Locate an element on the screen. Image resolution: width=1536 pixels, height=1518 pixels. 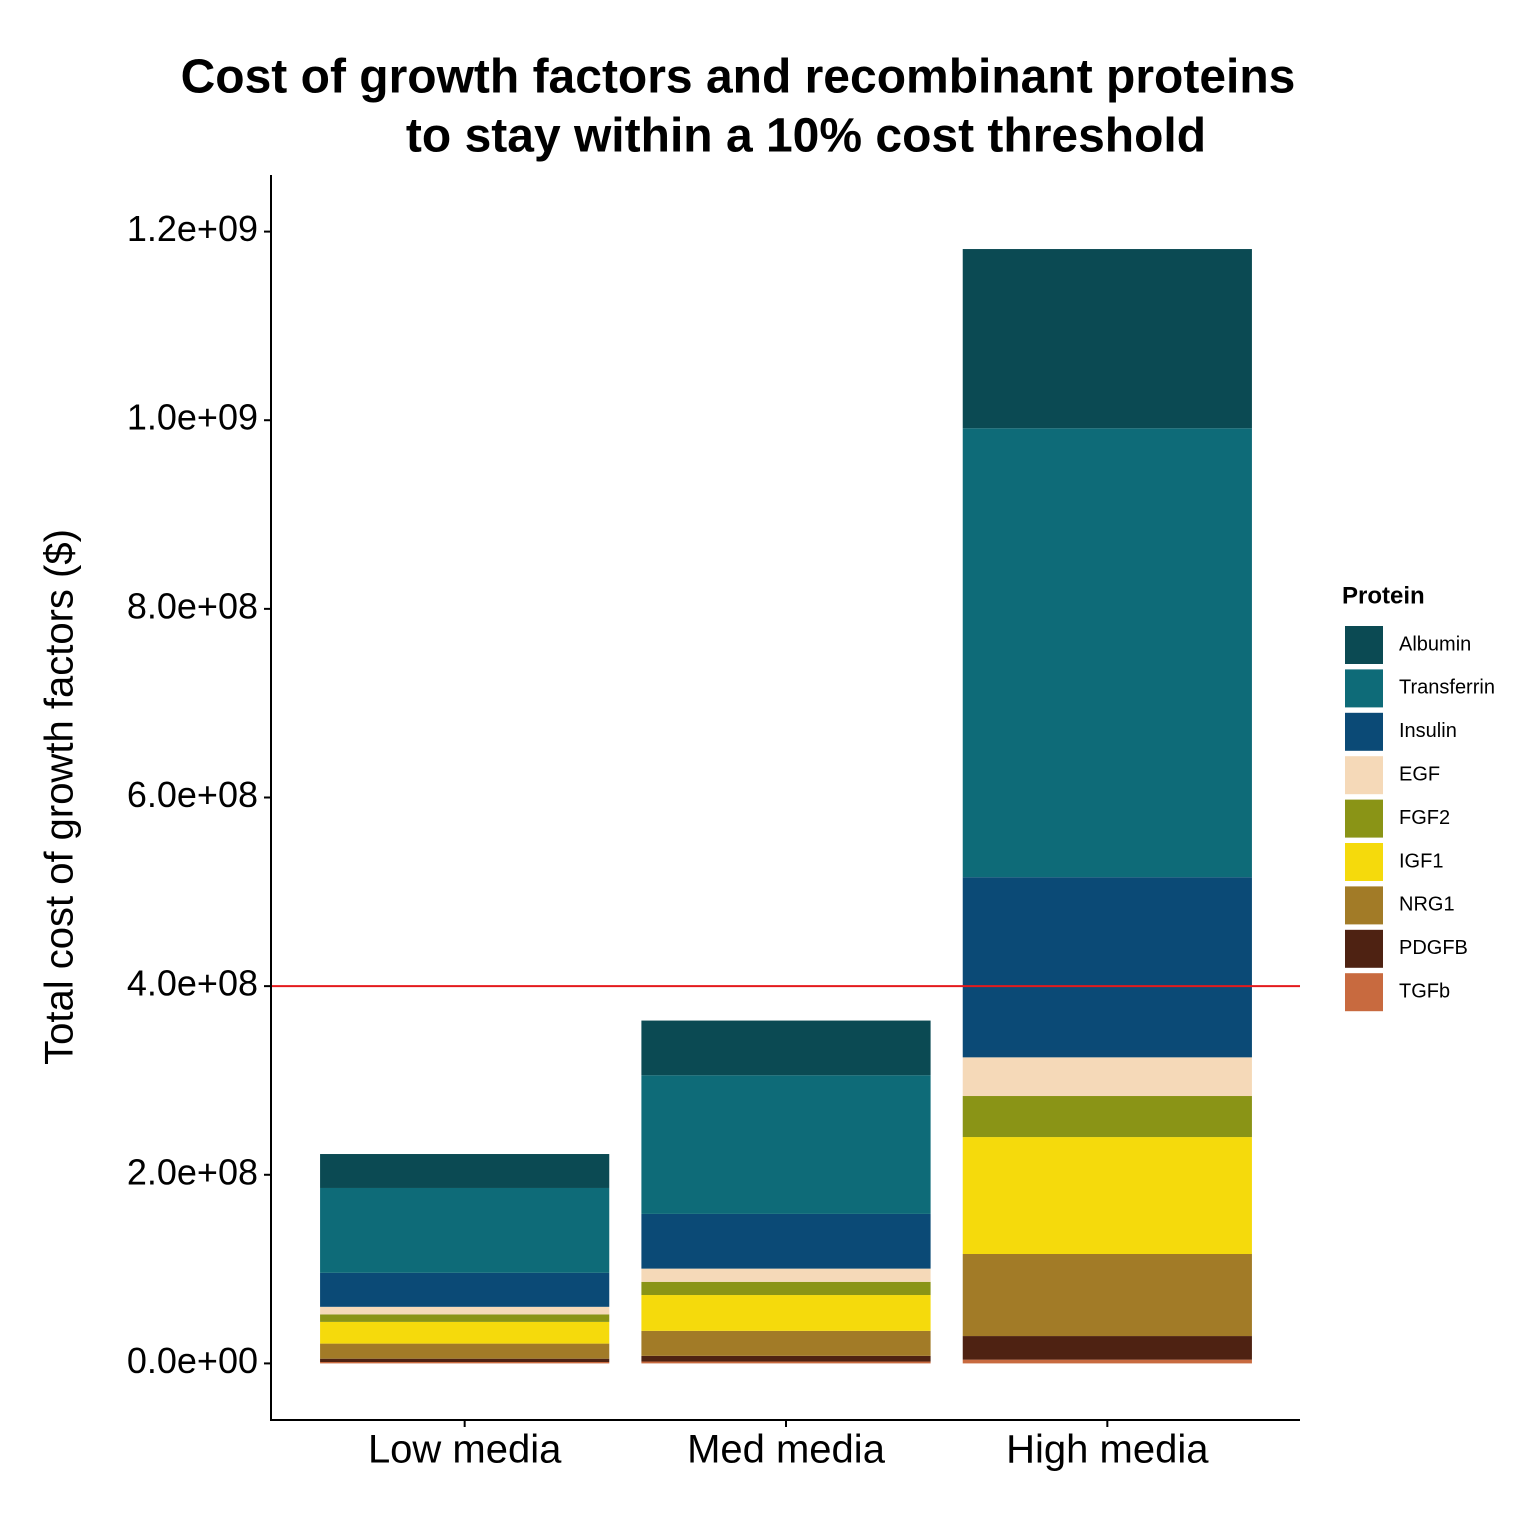
legend-label: Albumin is located at coordinates (1435, 644).